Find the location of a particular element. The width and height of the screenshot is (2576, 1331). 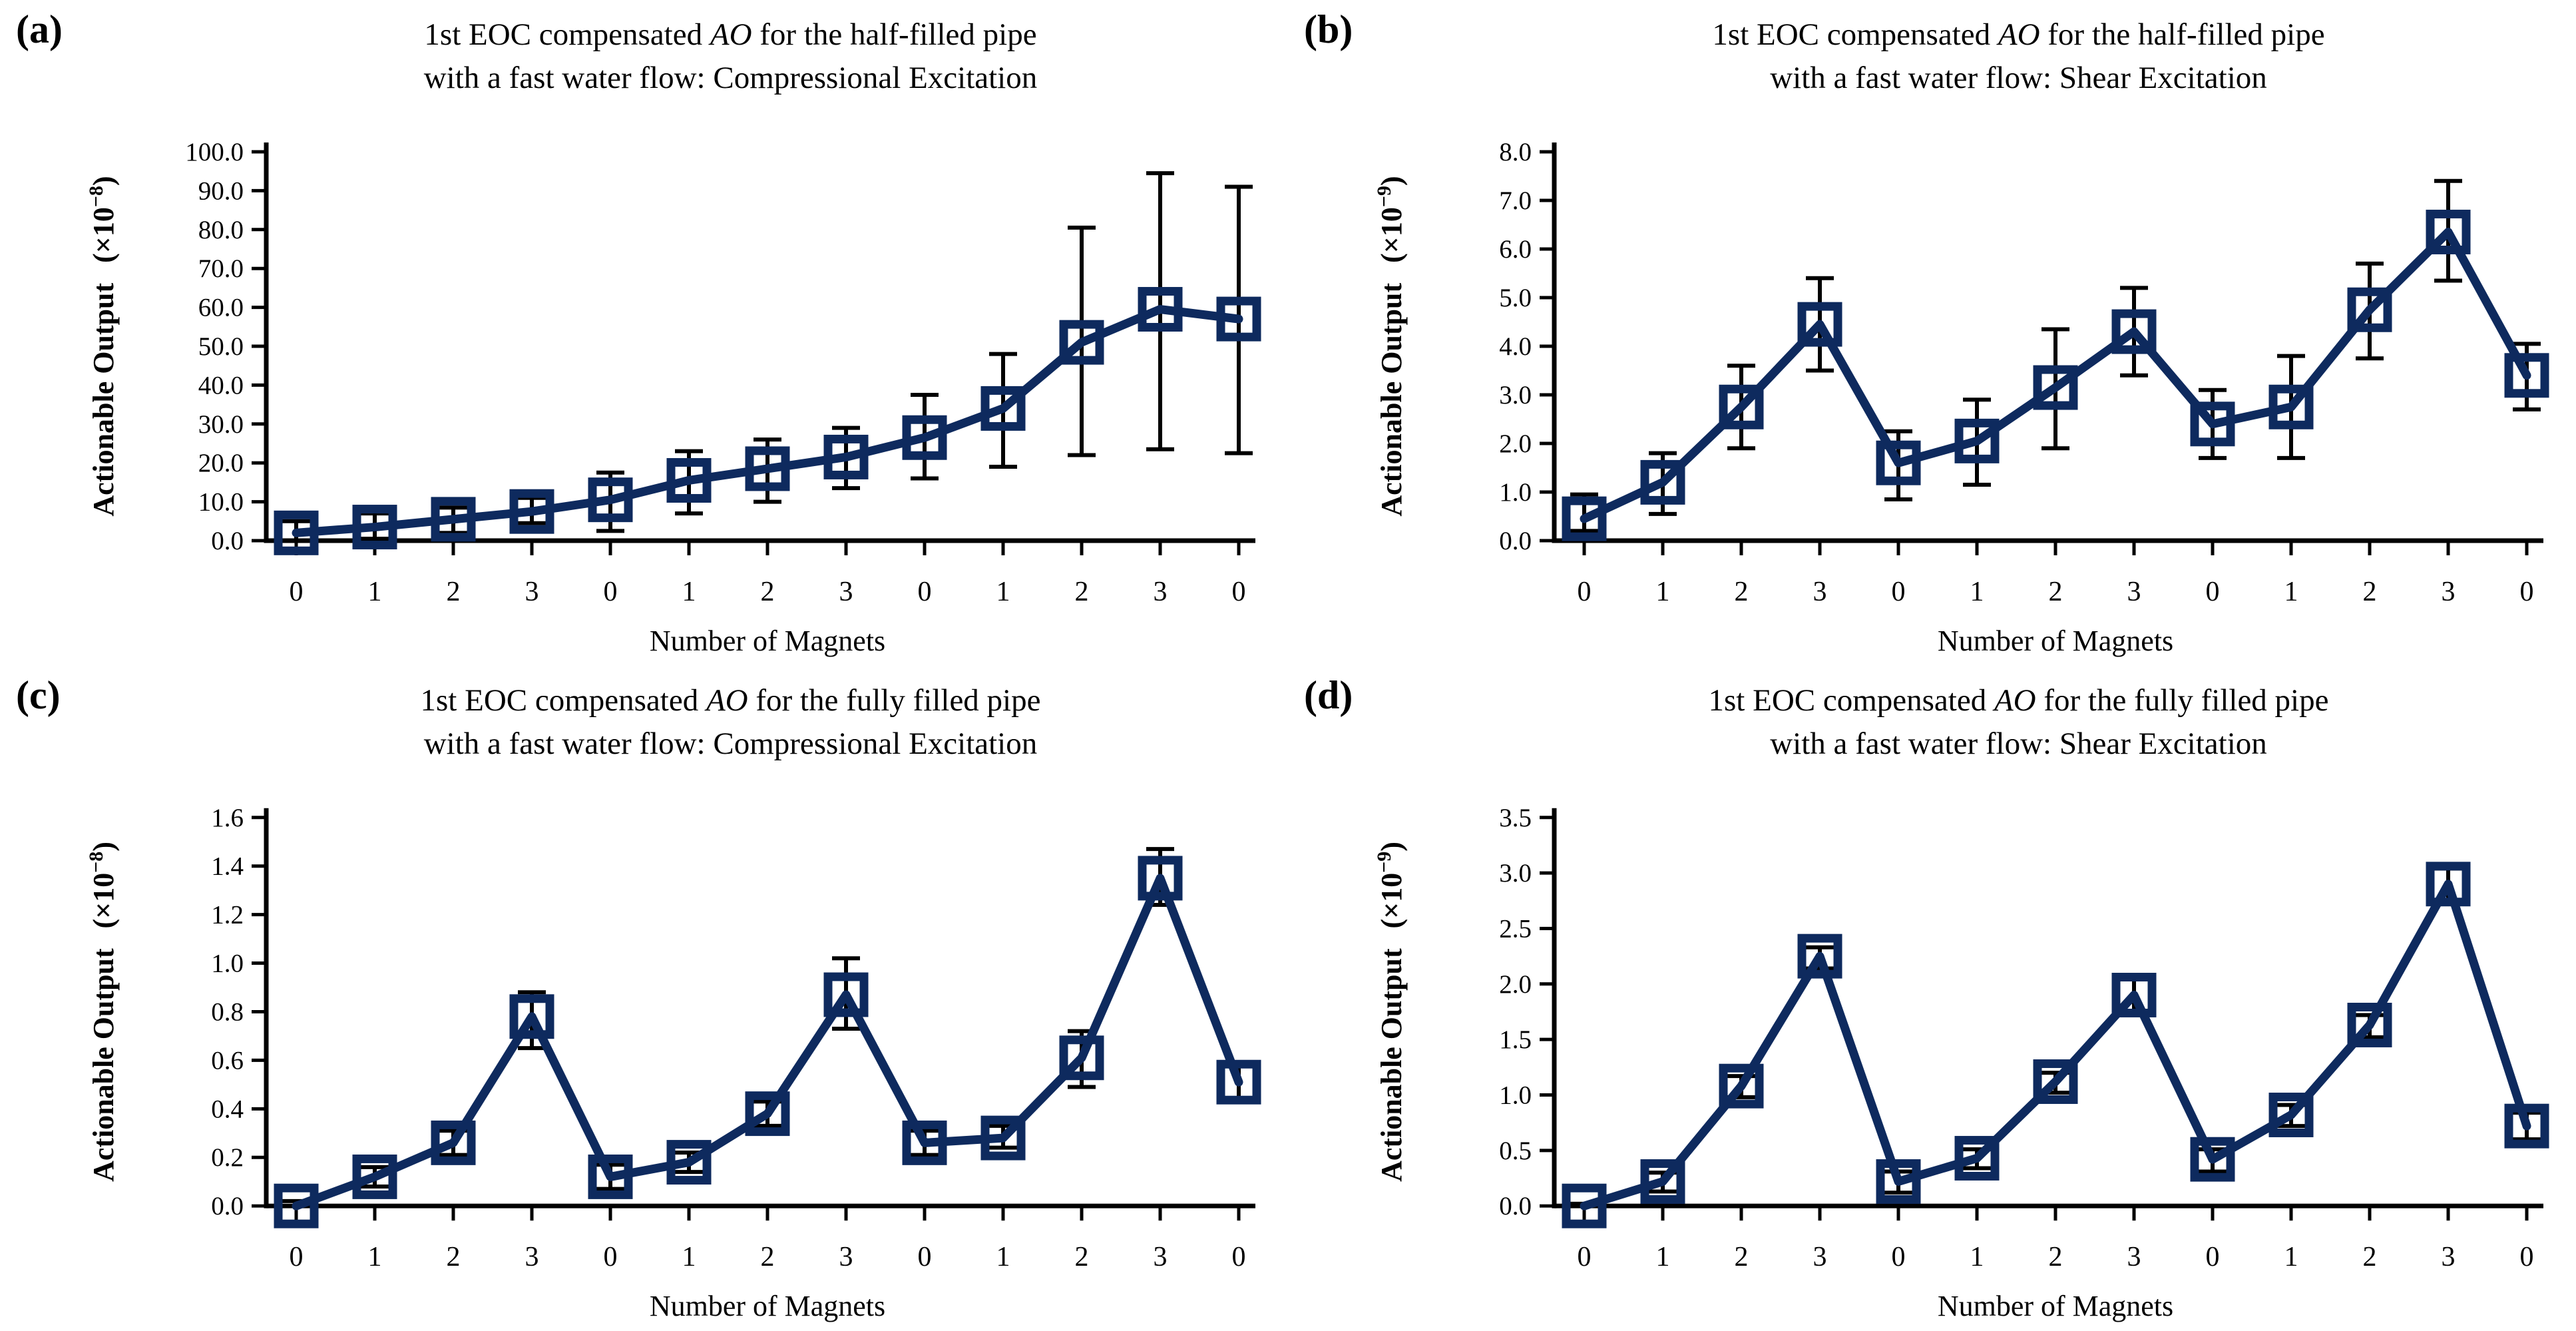

y-tick-label: 0.6 is located at coordinates (227, 1060).